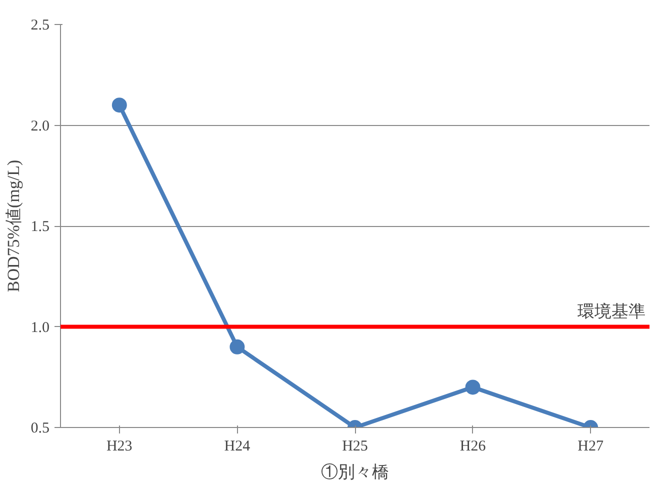 The image size is (659, 484). I want to click on ref-line-label: 環境基準, so click(612, 311).